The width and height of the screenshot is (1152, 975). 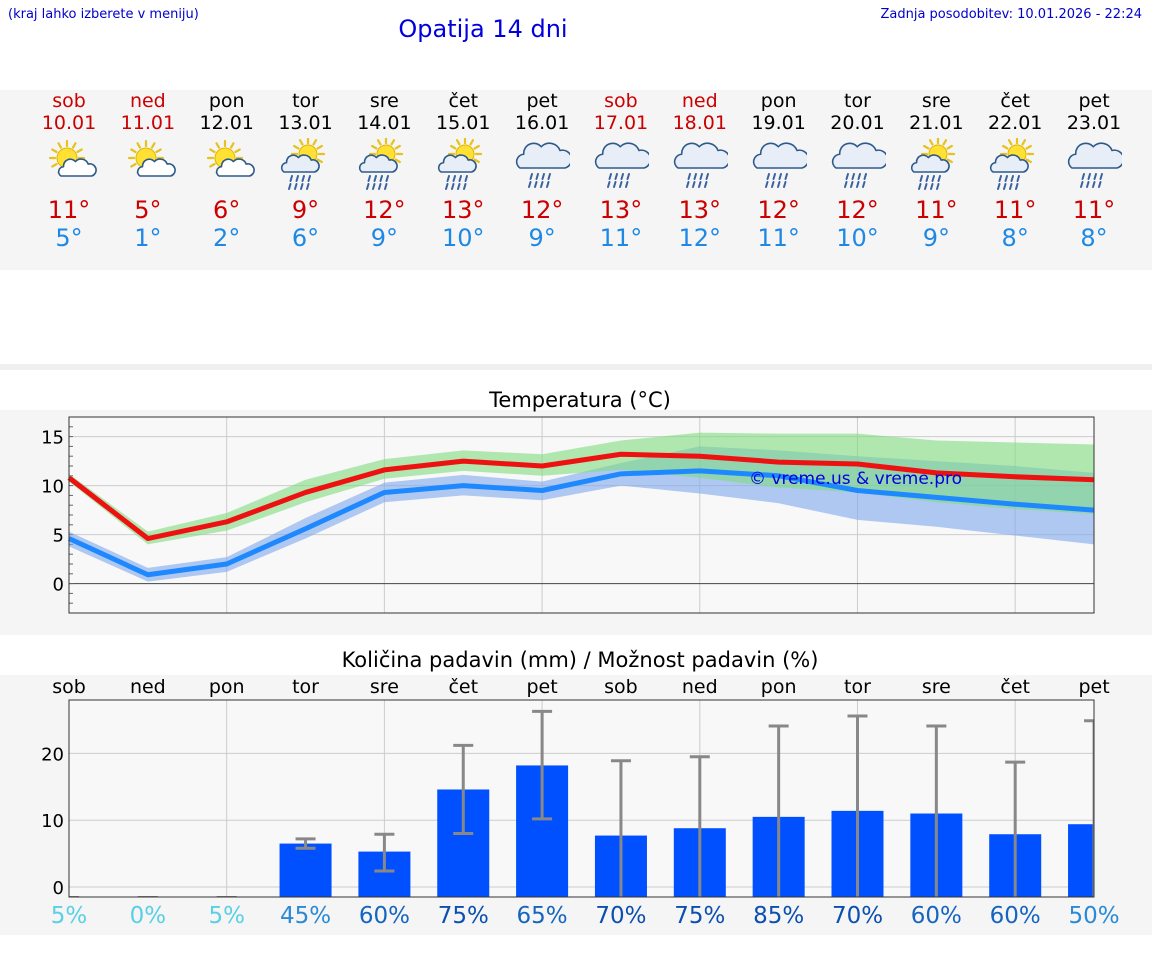 I want to click on forecast-day: sre 21.01 11° 9°, so click(x=936, y=171).